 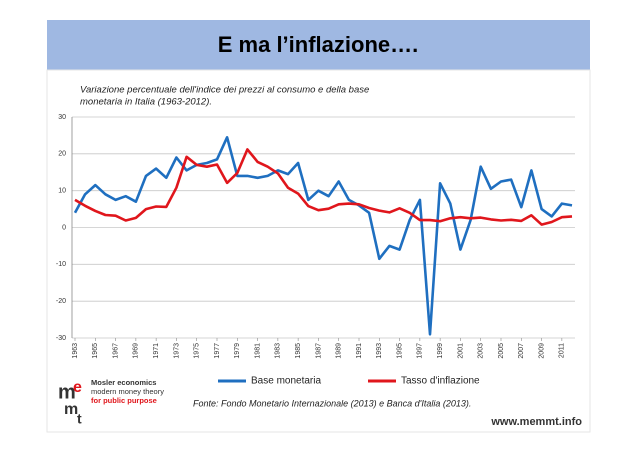 What do you see at coordinates (77, 387) in the screenshot?
I see `logo-letter: e` at bounding box center [77, 387].